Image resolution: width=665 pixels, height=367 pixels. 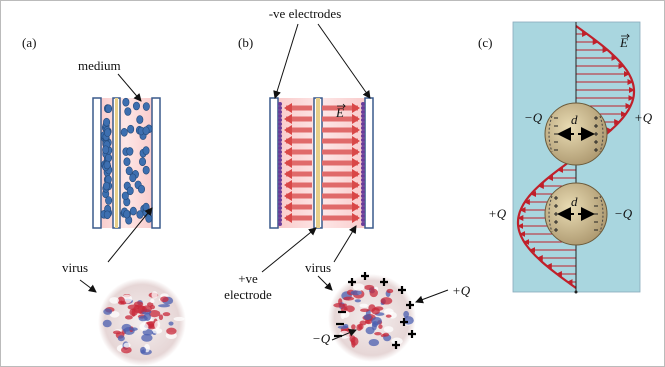 What do you see at coordinates (485, 42) in the screenshot?
I see `panel-label: (c)` at bounding box center [485, 42].